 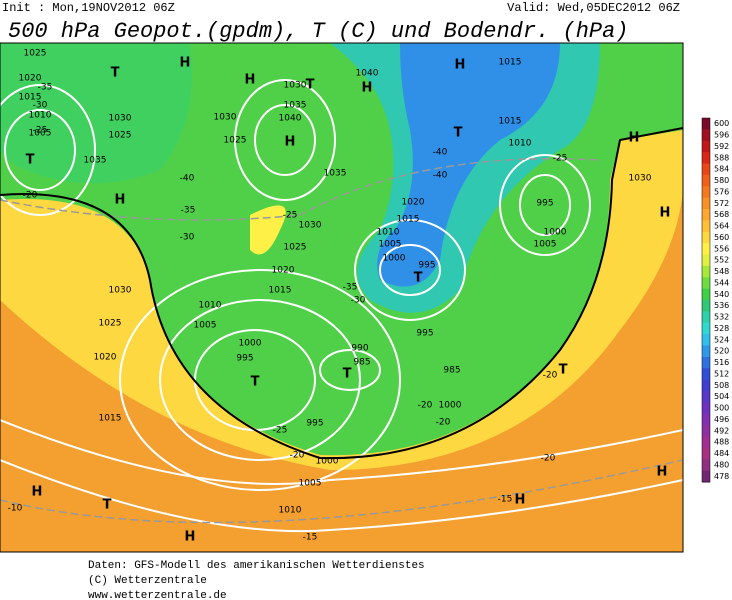 What do you see at coordinates (110, 324) in the screenshot?
I see `contour-label: 1025` at bounding box center [110, 324].